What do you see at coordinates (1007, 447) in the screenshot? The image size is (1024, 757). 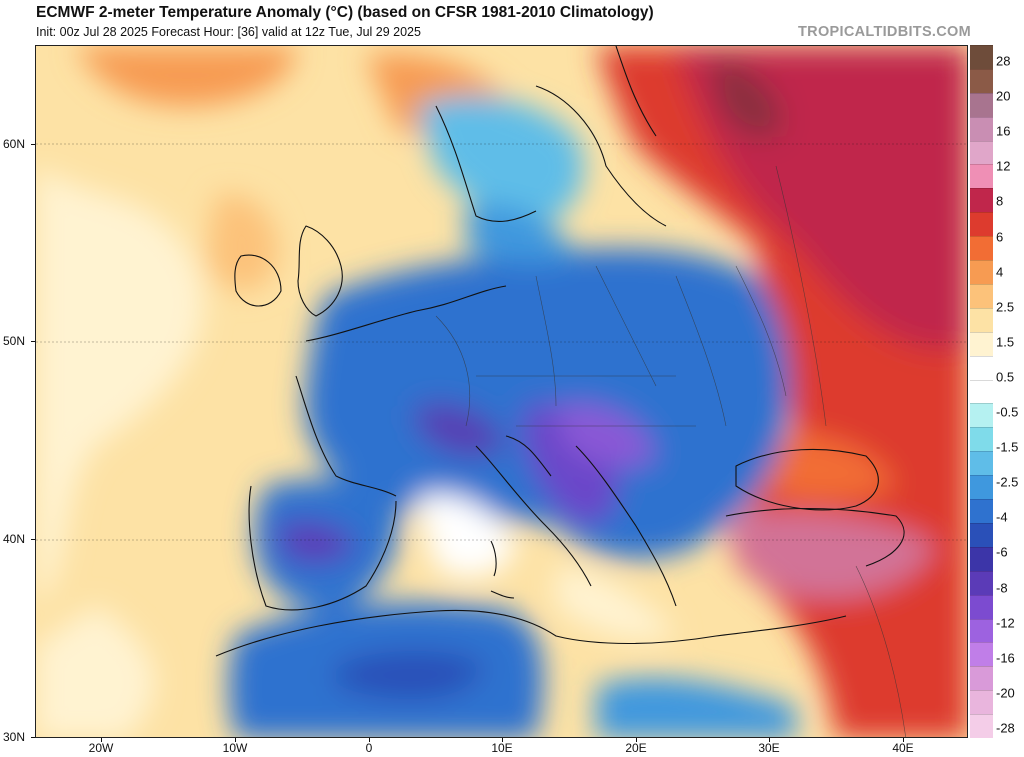 I see `colorbar-label: -1.5` at bounding box center [1007, 447].